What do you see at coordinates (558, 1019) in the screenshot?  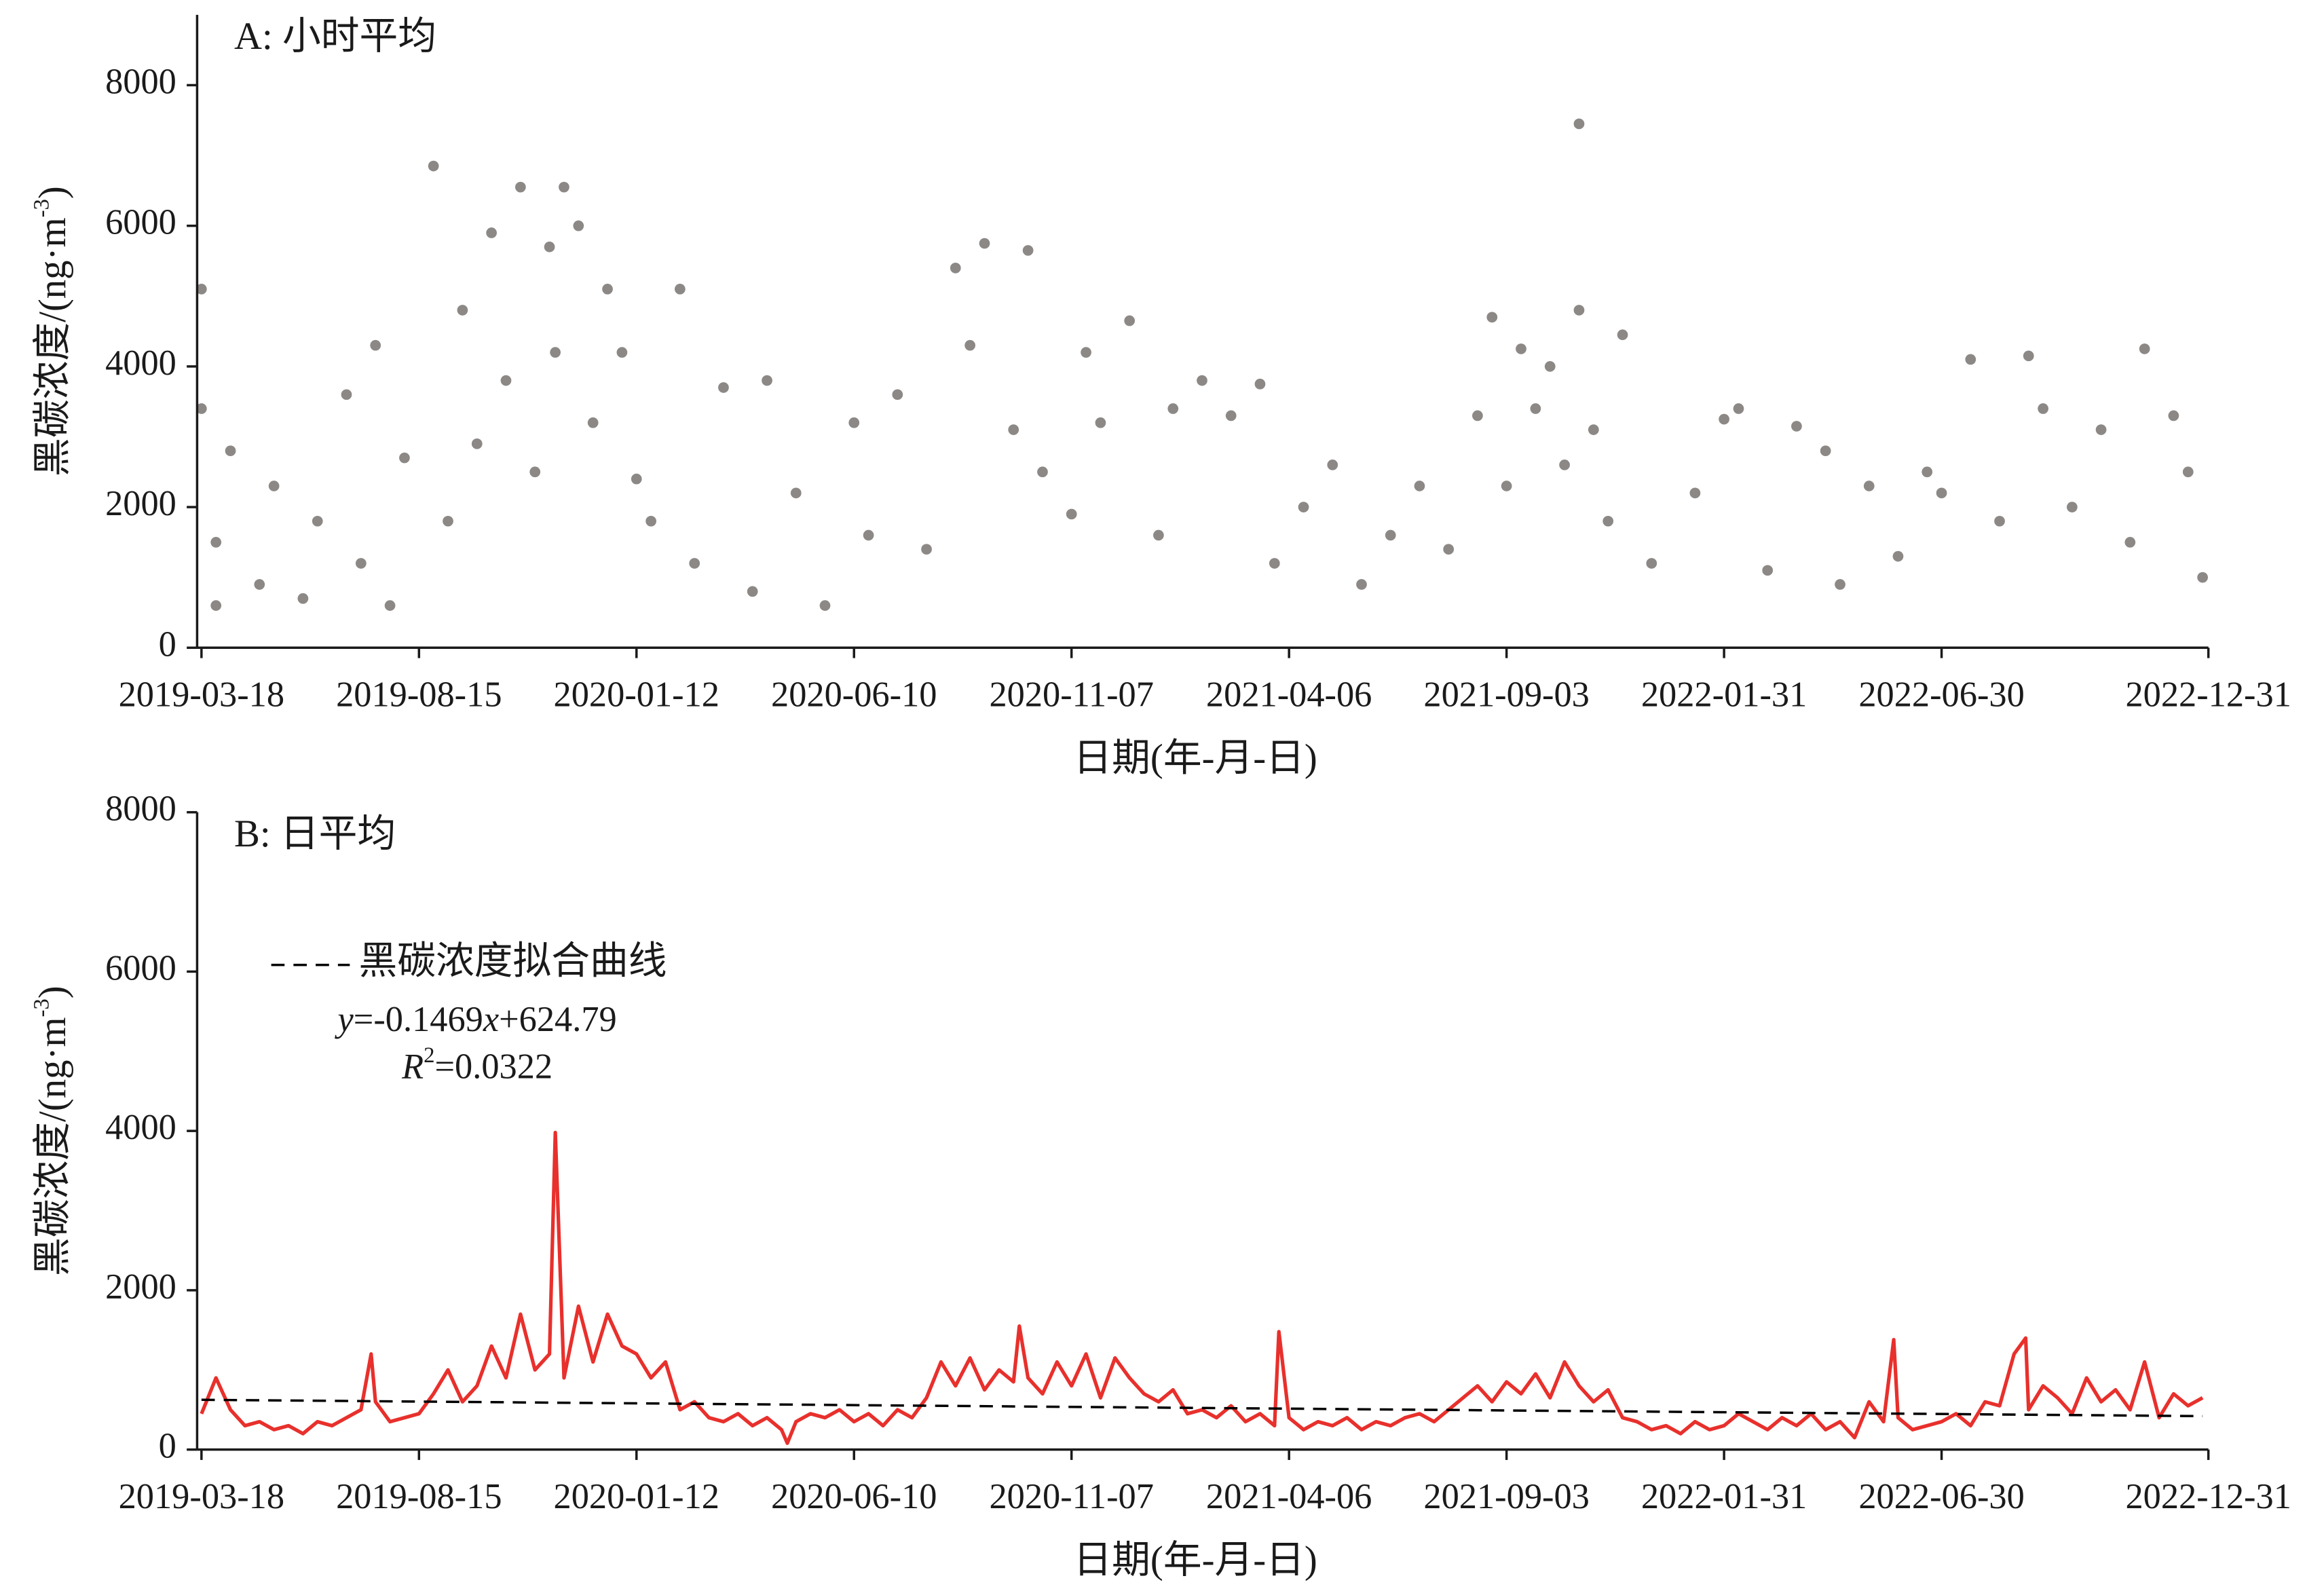 I see `equation-part: +624.79` at bounding box center [558, 1019].